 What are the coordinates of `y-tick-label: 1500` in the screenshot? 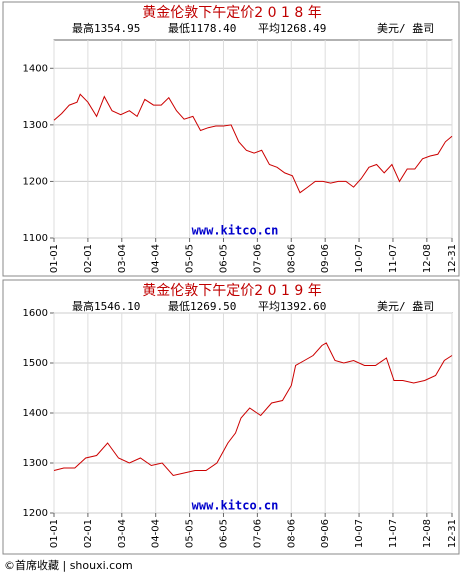 It's located at (35, 363).